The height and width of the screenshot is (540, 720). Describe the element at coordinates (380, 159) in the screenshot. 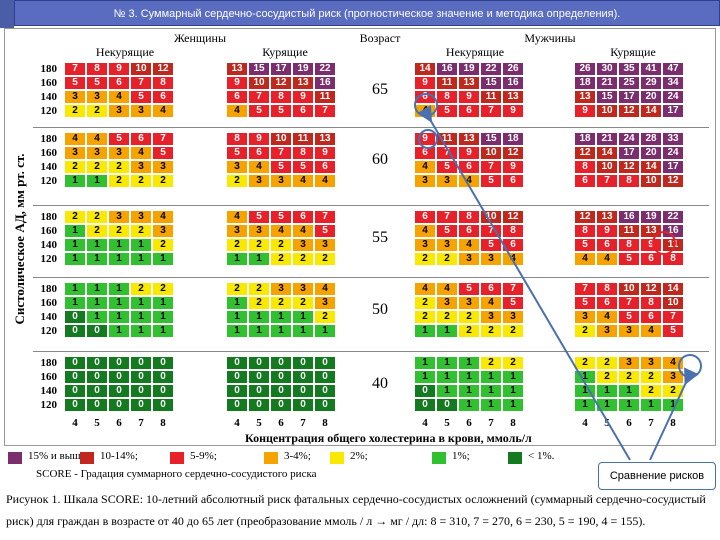

I see `age-label: 60` at that location.